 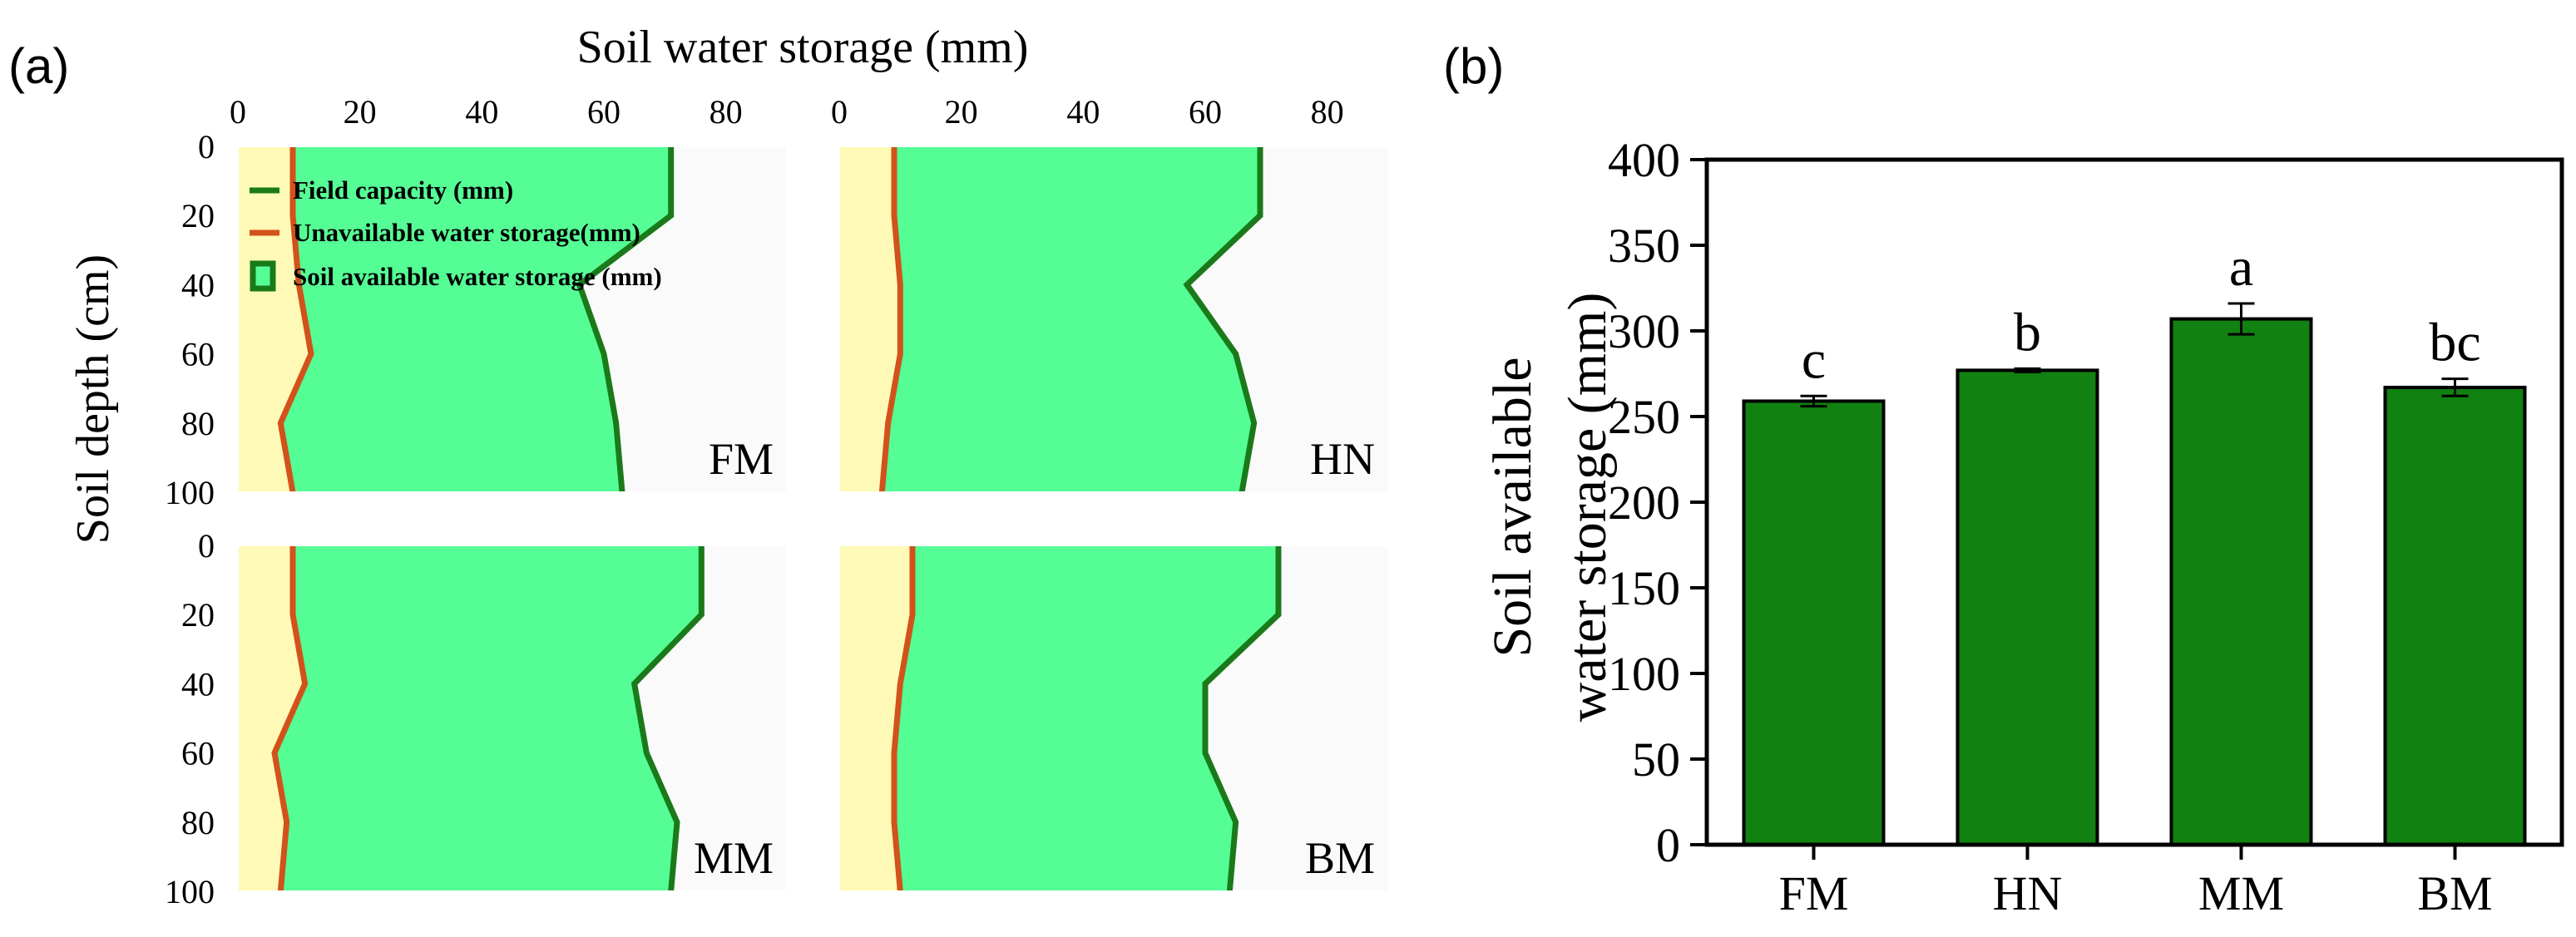 I want to click on significance-letter: b, so click(x=2028, y=332).